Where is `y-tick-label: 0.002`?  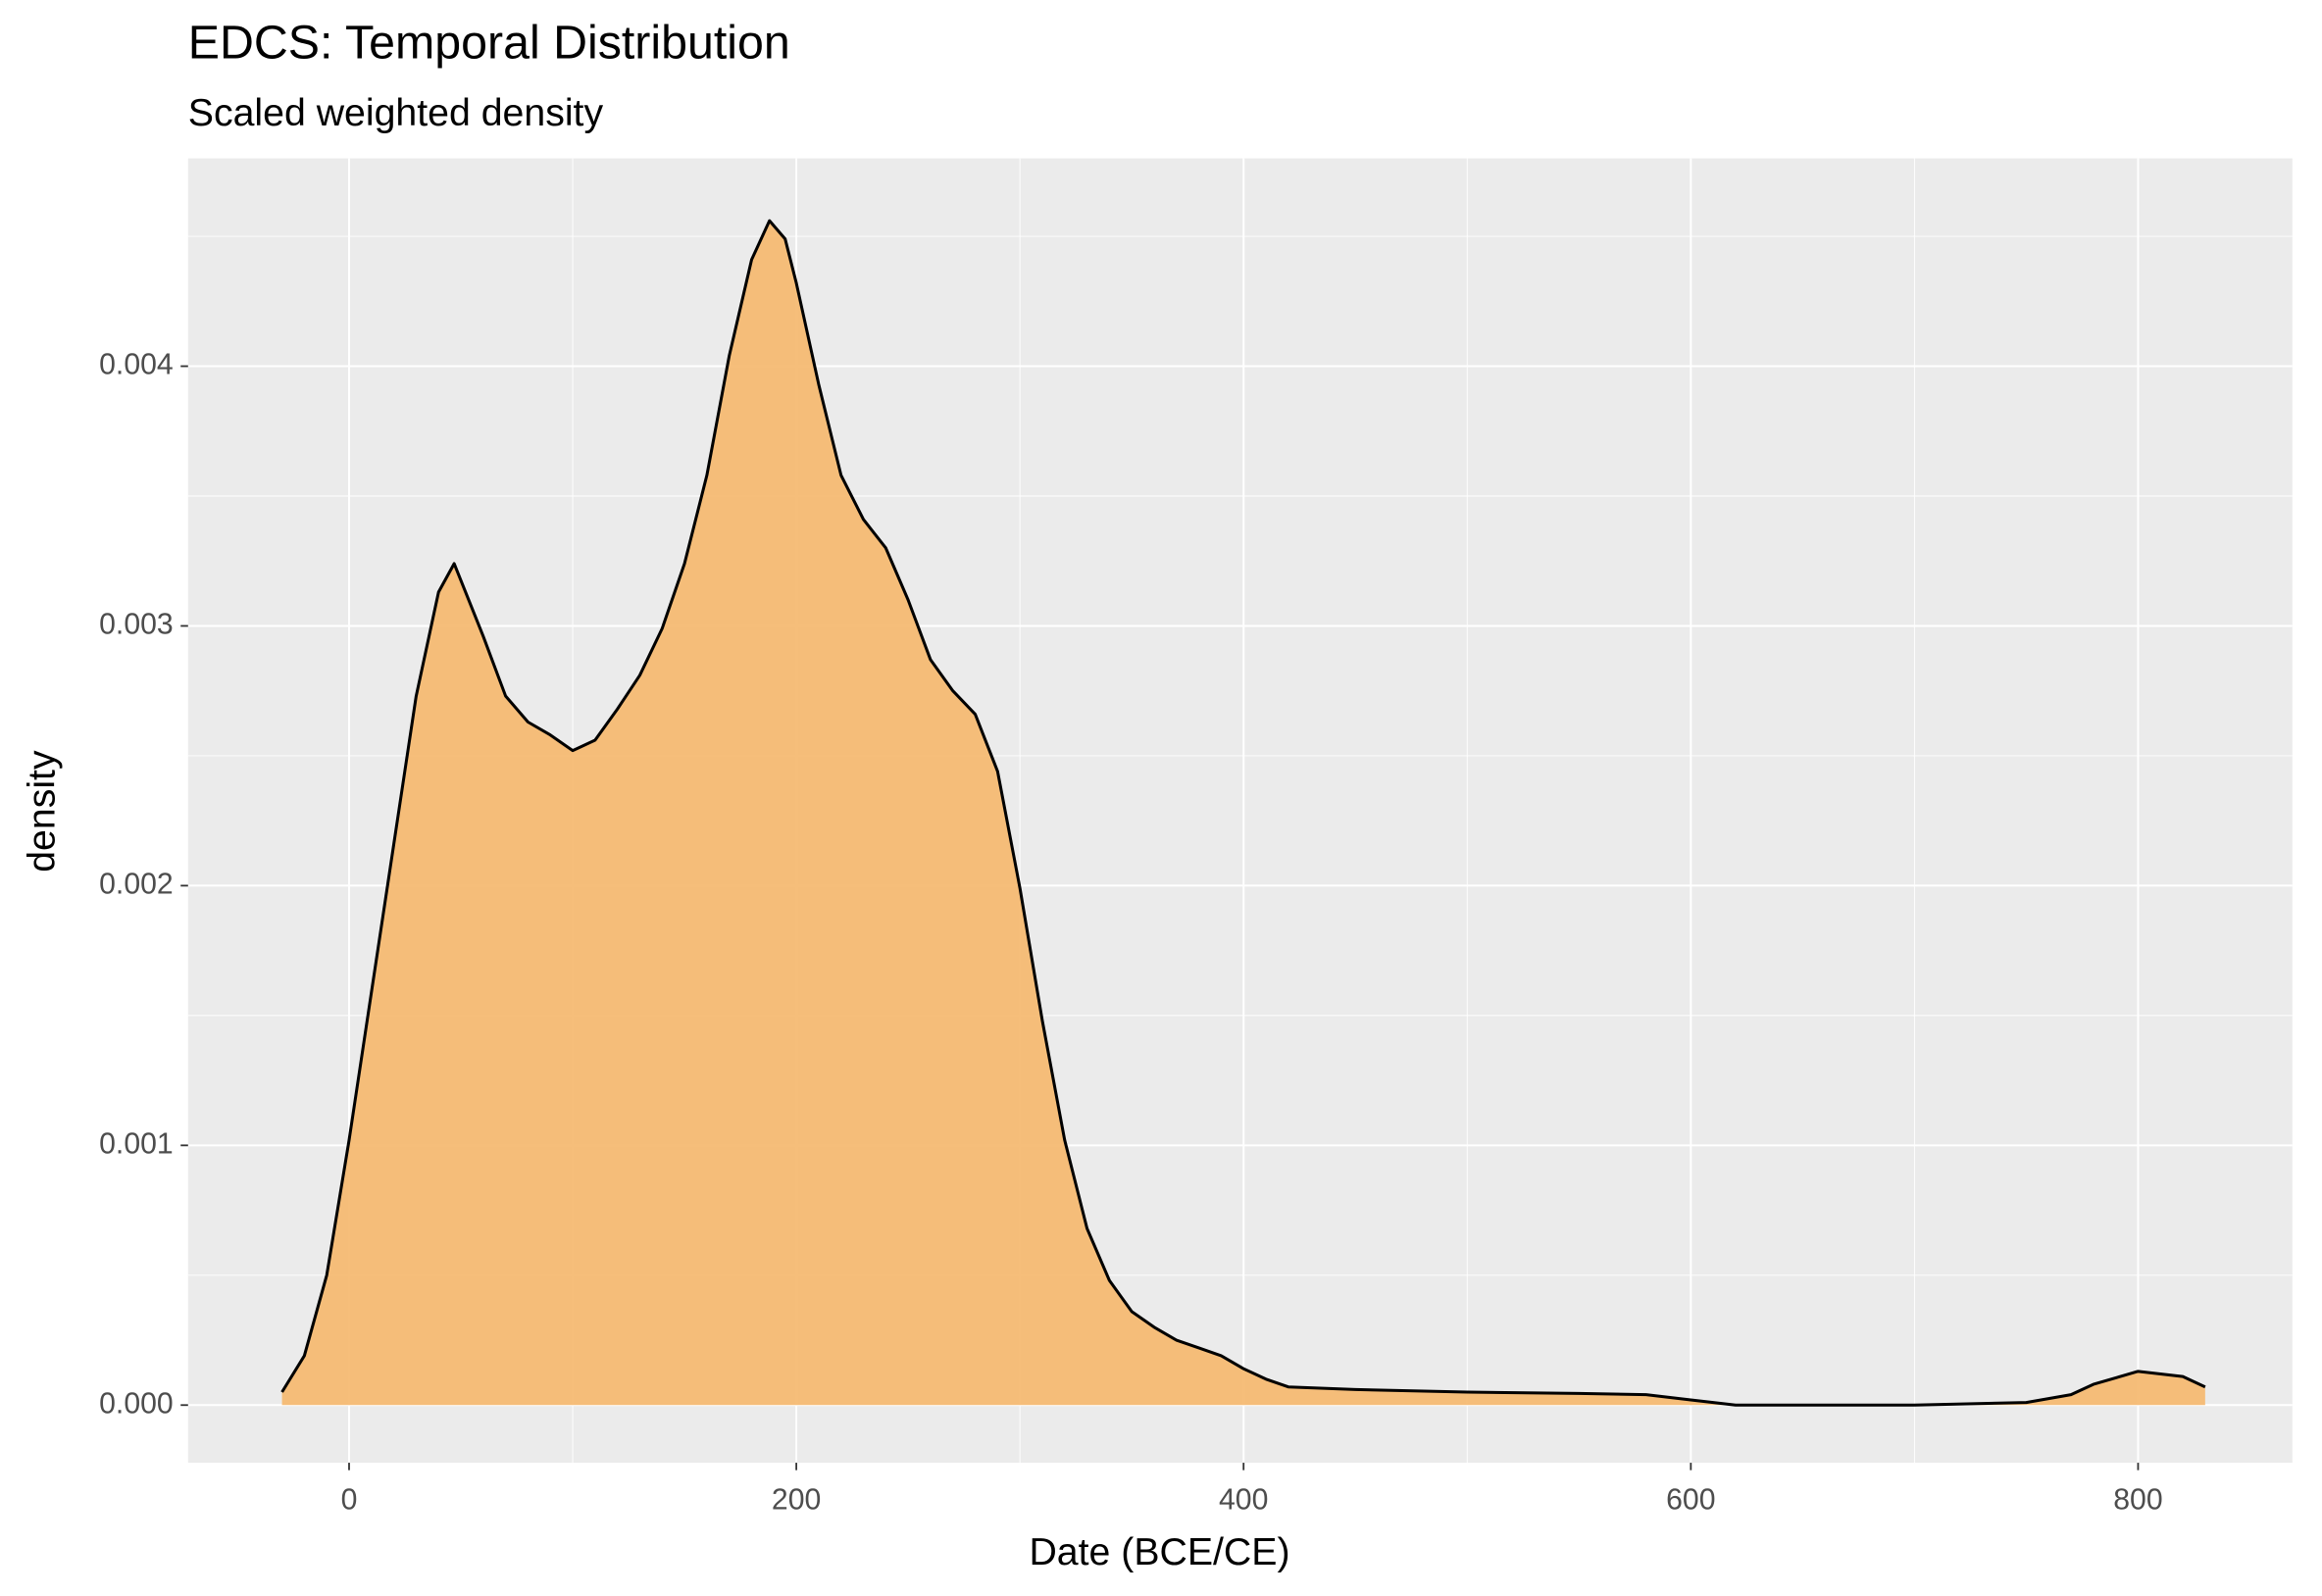
y-tick-label: 0.002 is located at coordinates (136, 884).